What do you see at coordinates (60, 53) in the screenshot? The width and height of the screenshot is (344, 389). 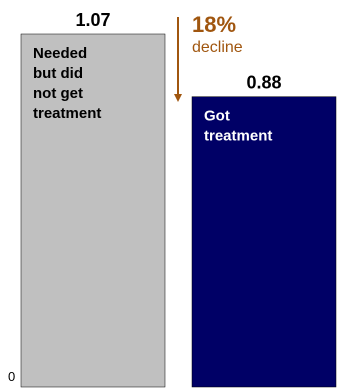 I see `category-label-line: Needed` at bounding box center [60, 53].